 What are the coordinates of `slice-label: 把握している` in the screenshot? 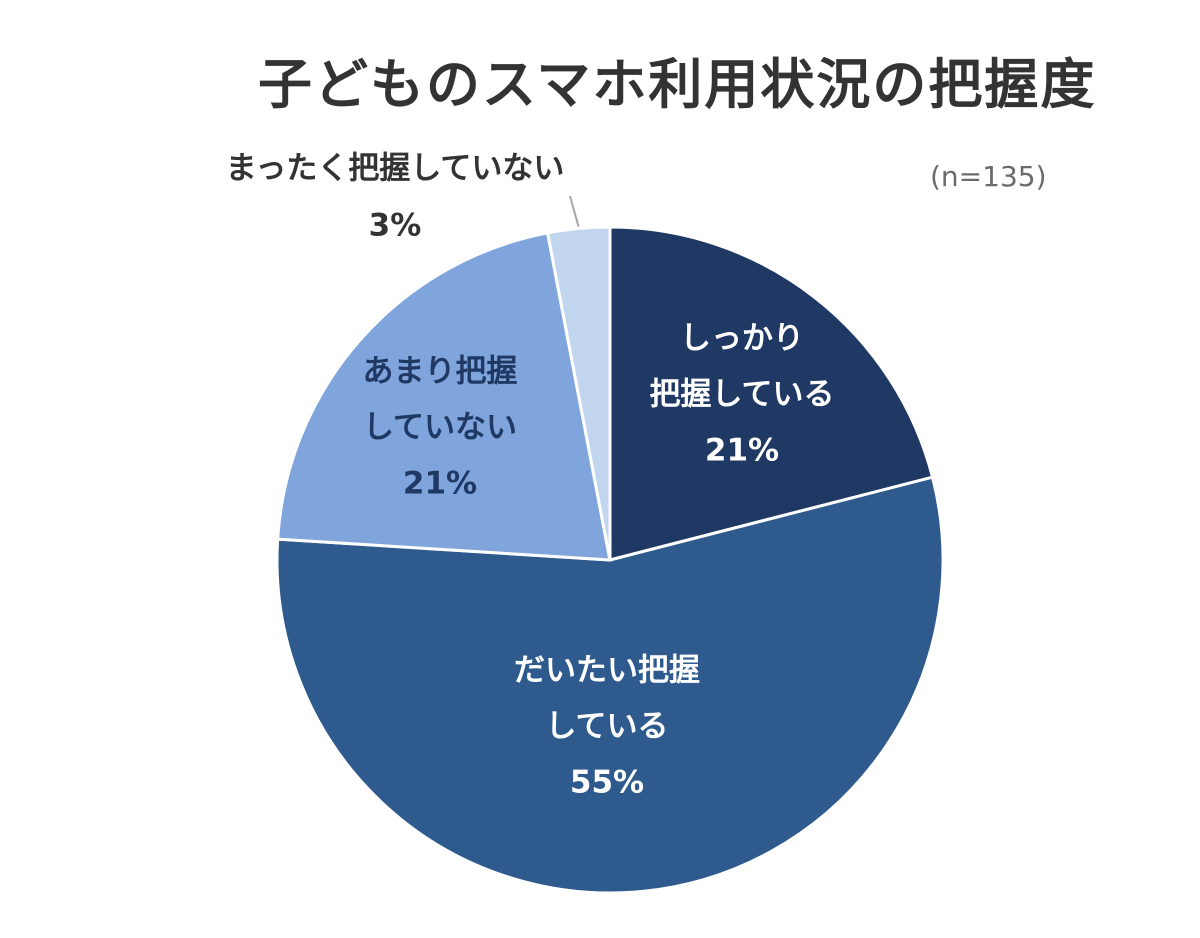 It's located at (741, 395).